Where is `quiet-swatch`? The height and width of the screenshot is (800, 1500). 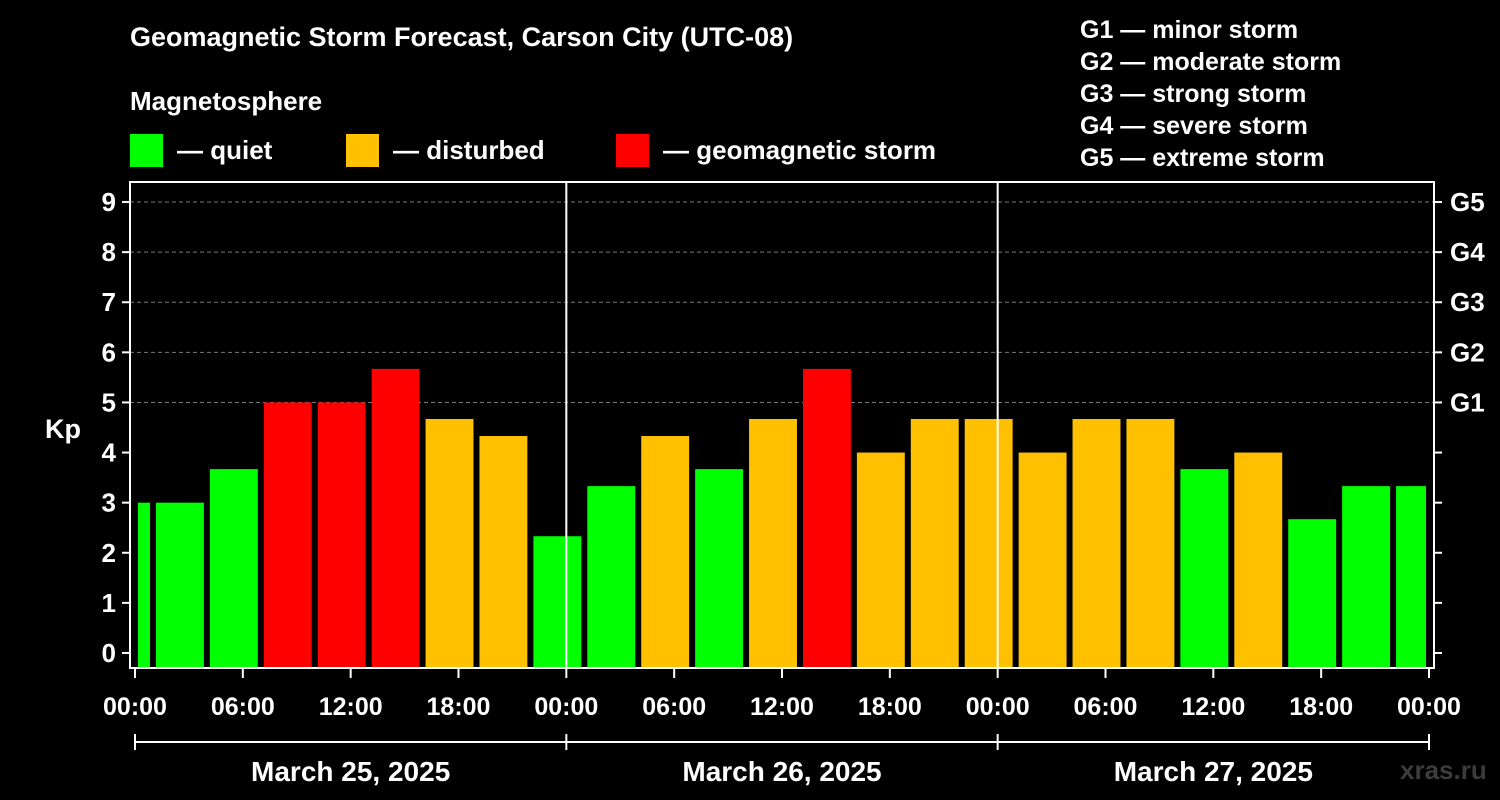
quiet-swatch is located at coordinates (146, 150).